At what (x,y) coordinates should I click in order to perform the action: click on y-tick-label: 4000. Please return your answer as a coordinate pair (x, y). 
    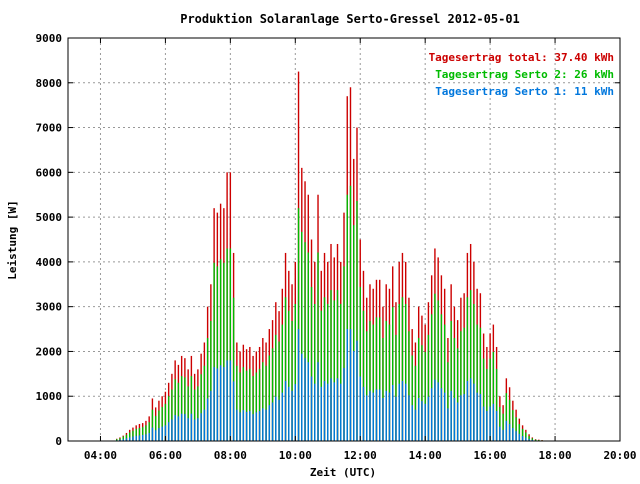
    Looking at the image, I should click on (49, 262).